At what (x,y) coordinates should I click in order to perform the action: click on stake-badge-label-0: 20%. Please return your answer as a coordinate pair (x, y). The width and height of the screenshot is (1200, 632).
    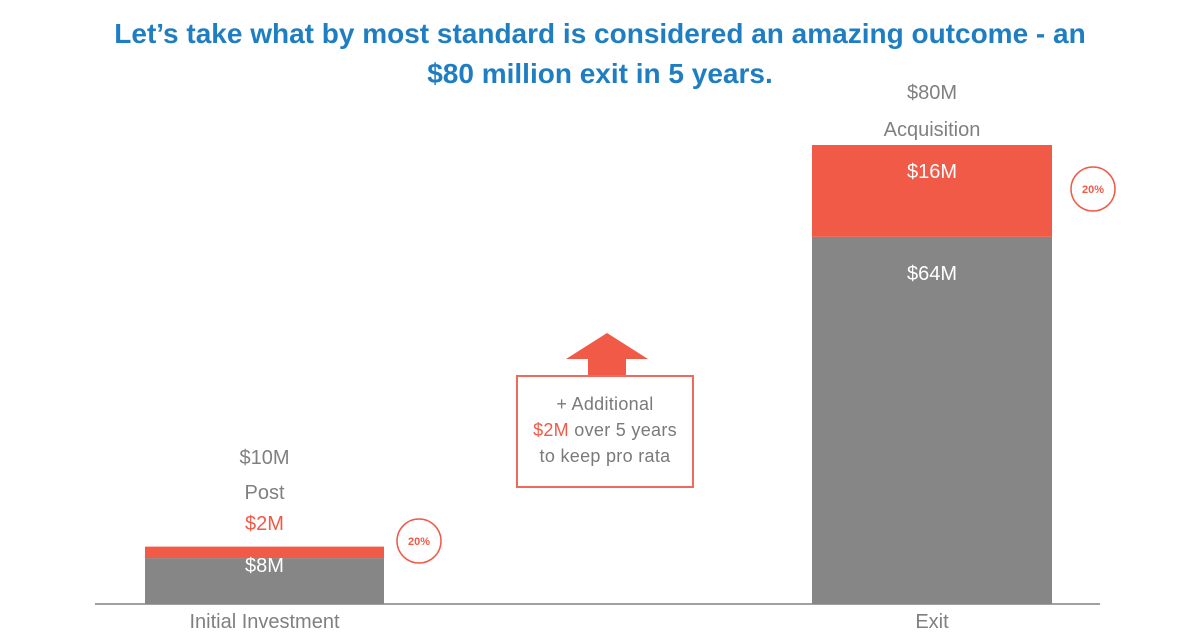
    Looking at the image, I should click on (419, 542).